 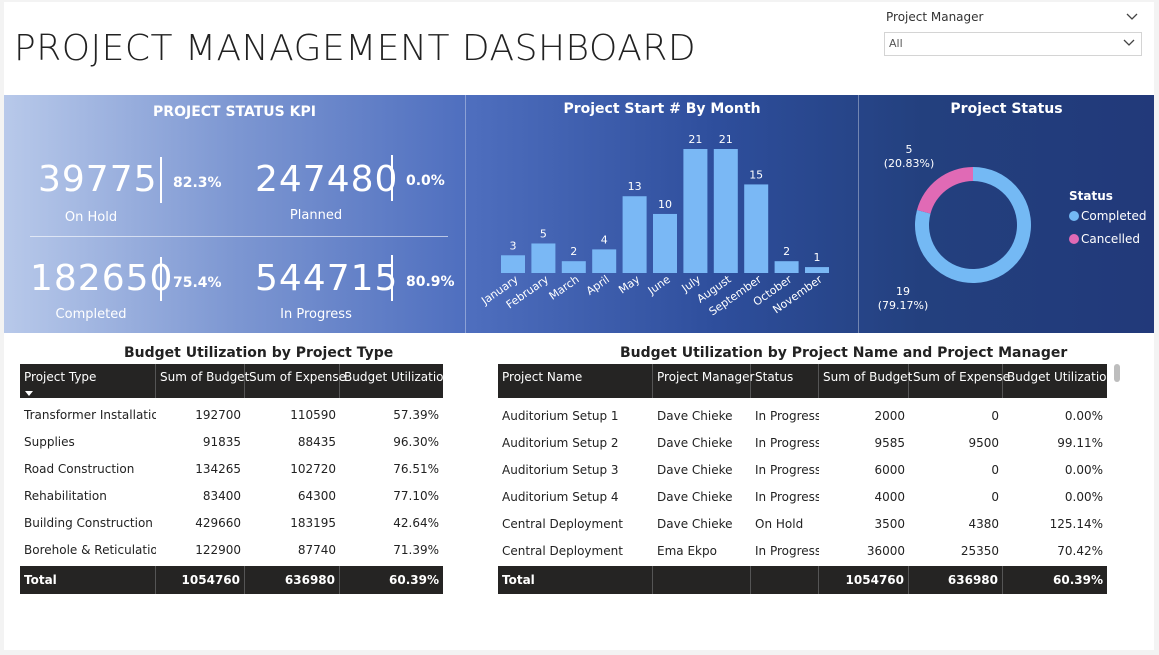 I want to click on table-cell: 64300, so click(x=316, y=495).